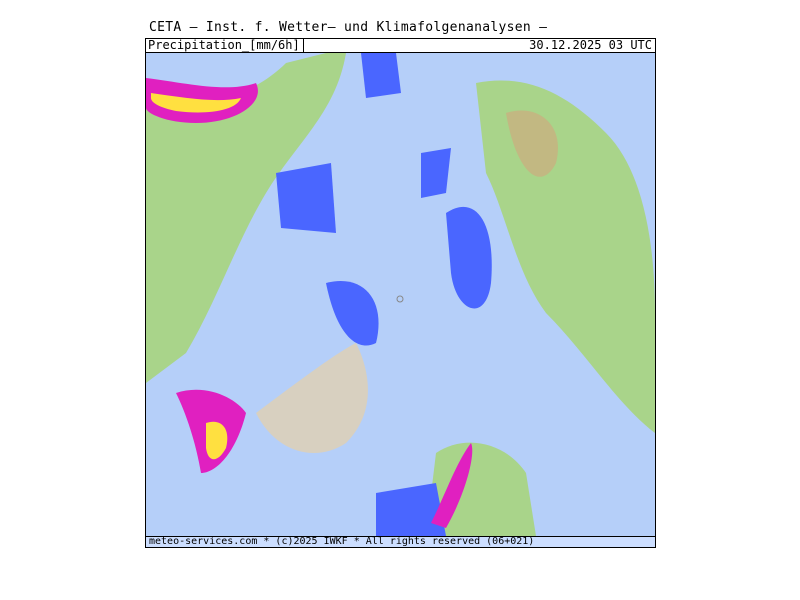  Describe the element at coordinates (532, 143) in the screenshot. I see `mountain-relief` at that location.